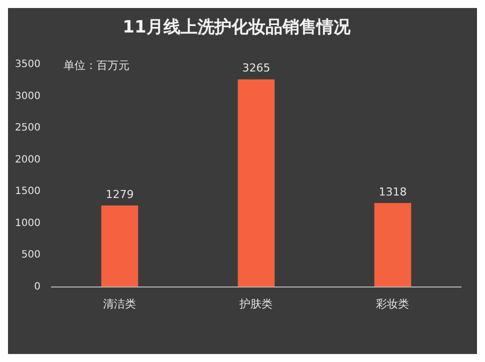  What do you see at coordinates (255, 303) in the screenshot?
I see `x-tick-label: 护肤类` at bounding box center [255, 303].